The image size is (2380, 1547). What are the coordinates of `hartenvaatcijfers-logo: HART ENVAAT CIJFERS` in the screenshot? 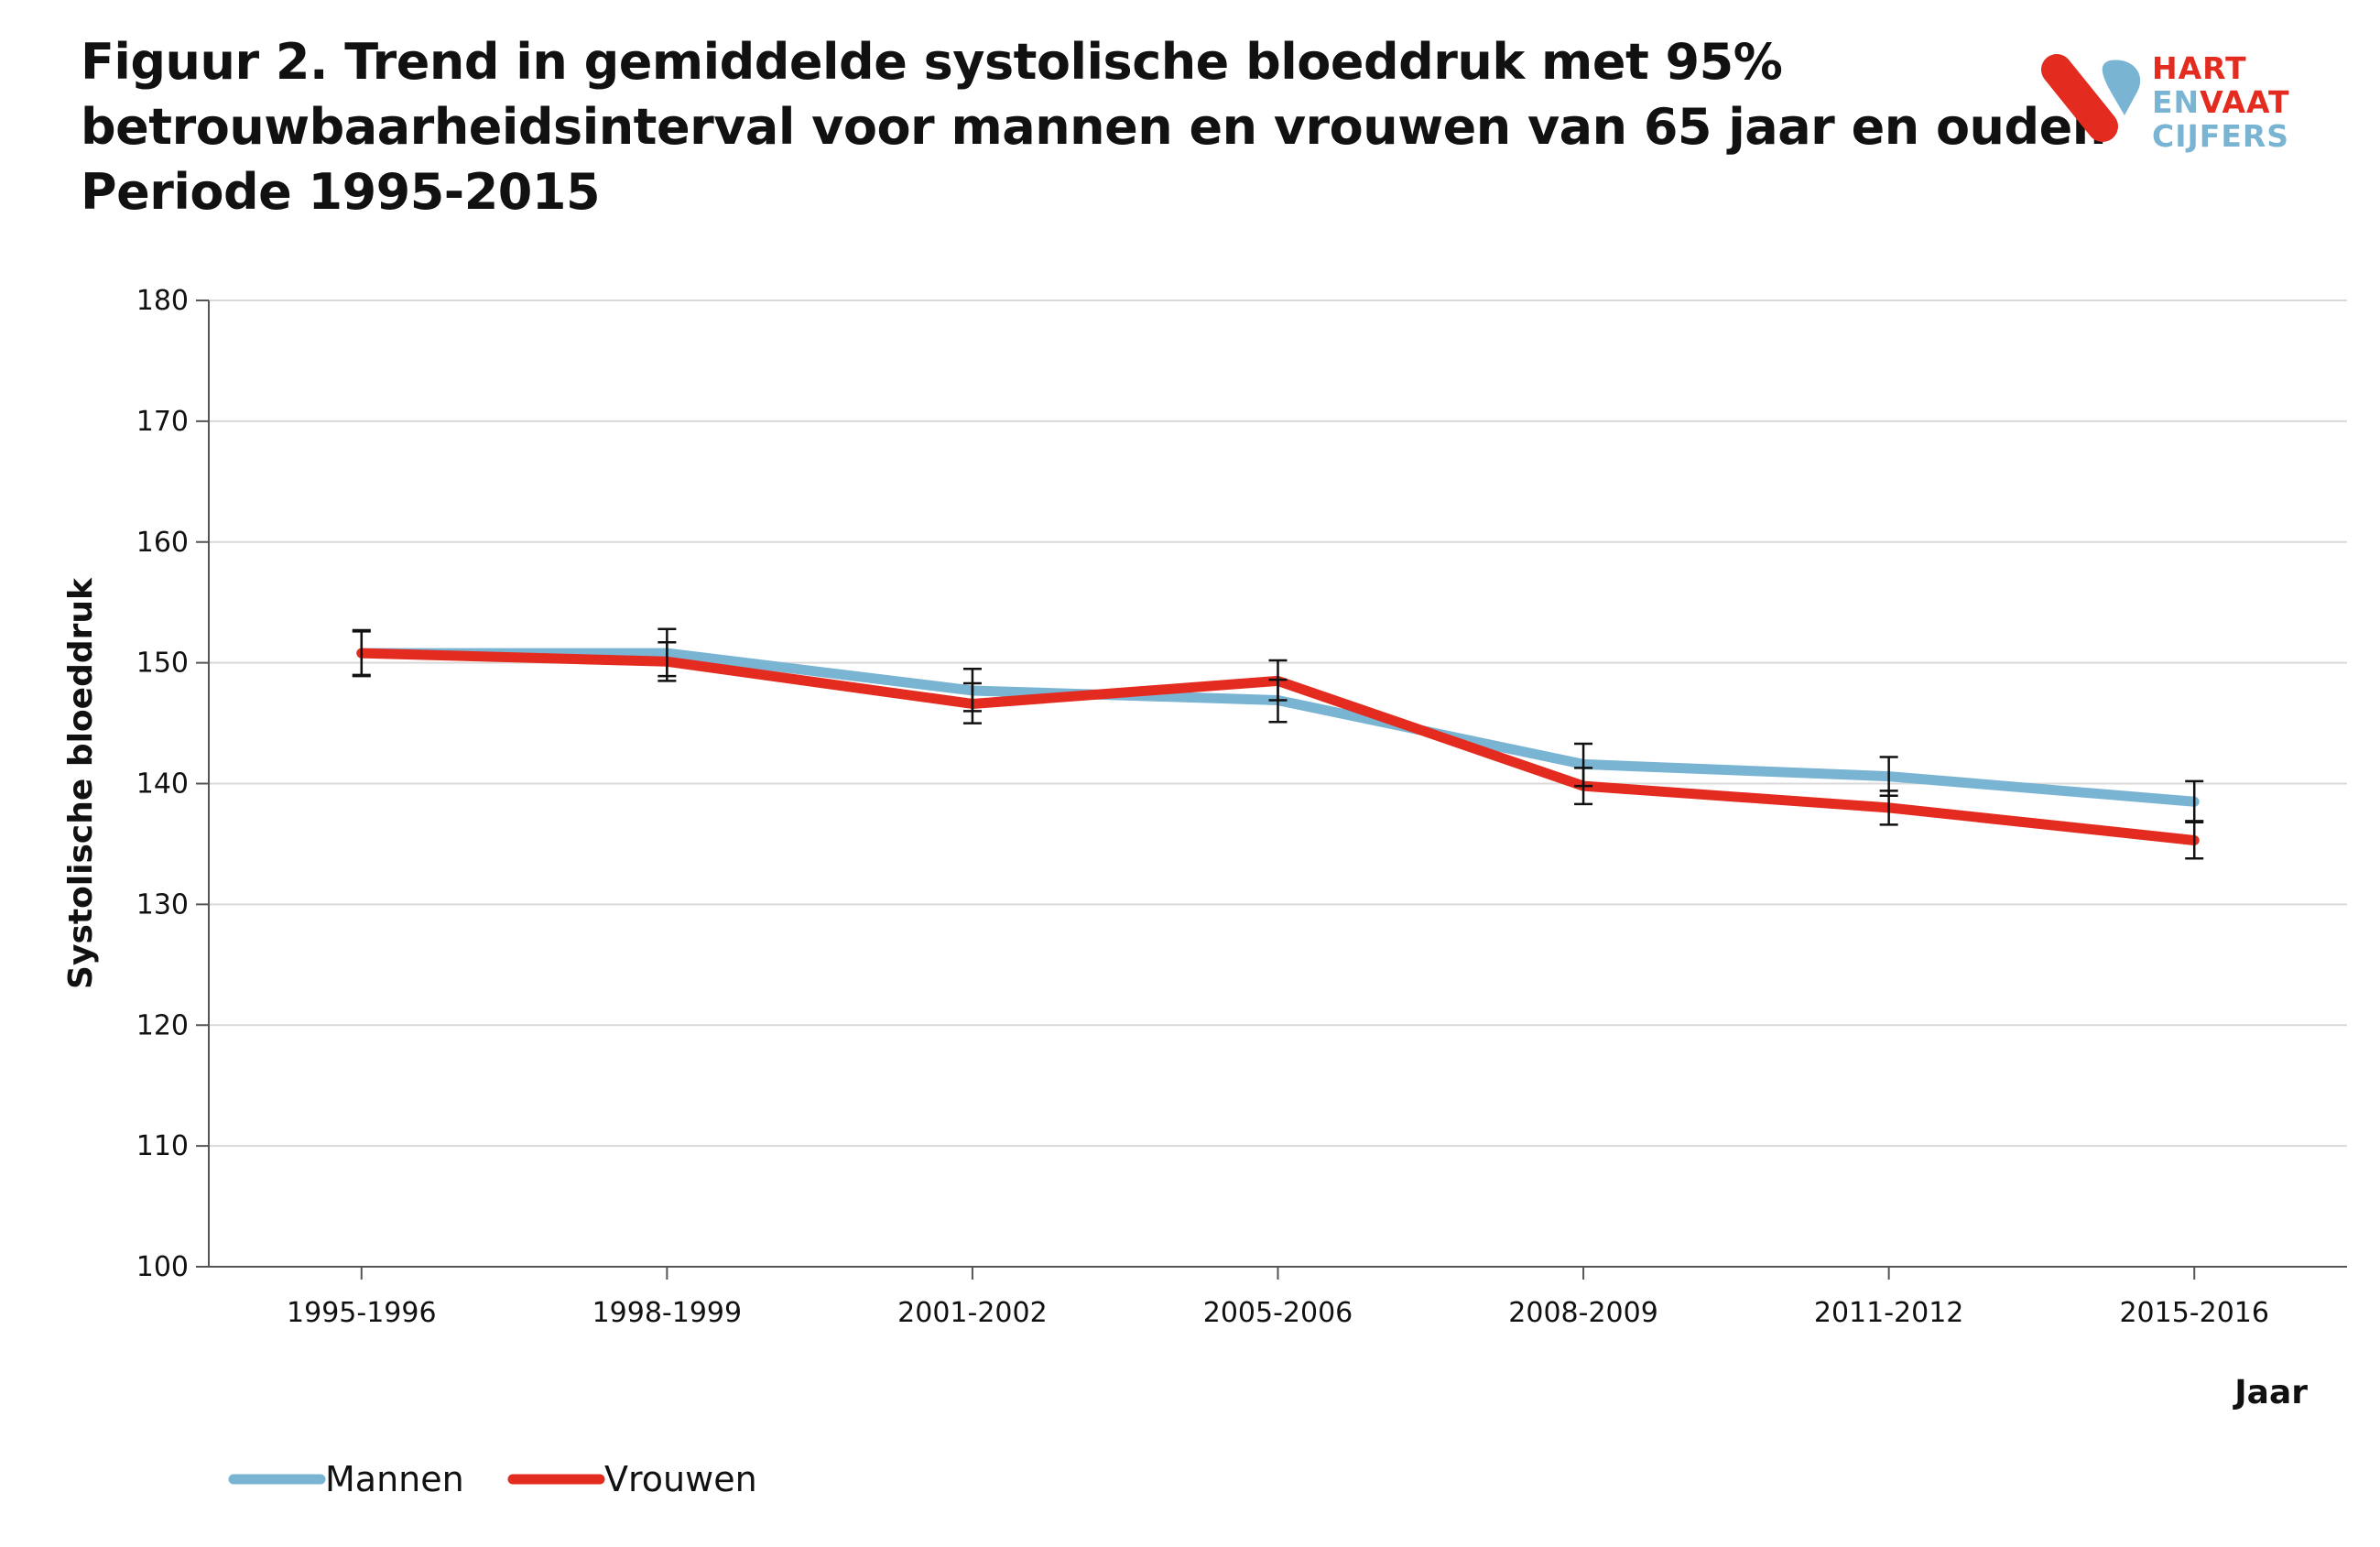 It's located at (2184, 106).